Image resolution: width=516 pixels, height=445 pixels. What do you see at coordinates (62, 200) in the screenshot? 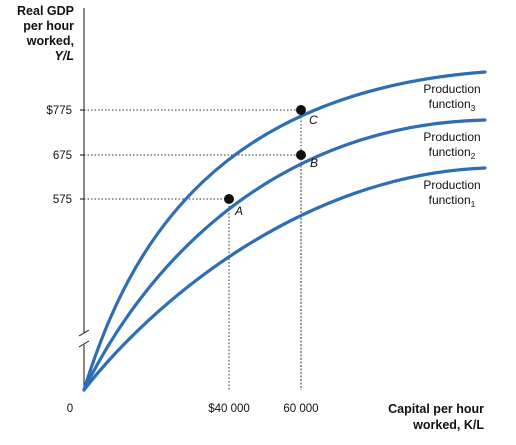
I see `y-tick-label: 575` at bounding box center [62, 200].